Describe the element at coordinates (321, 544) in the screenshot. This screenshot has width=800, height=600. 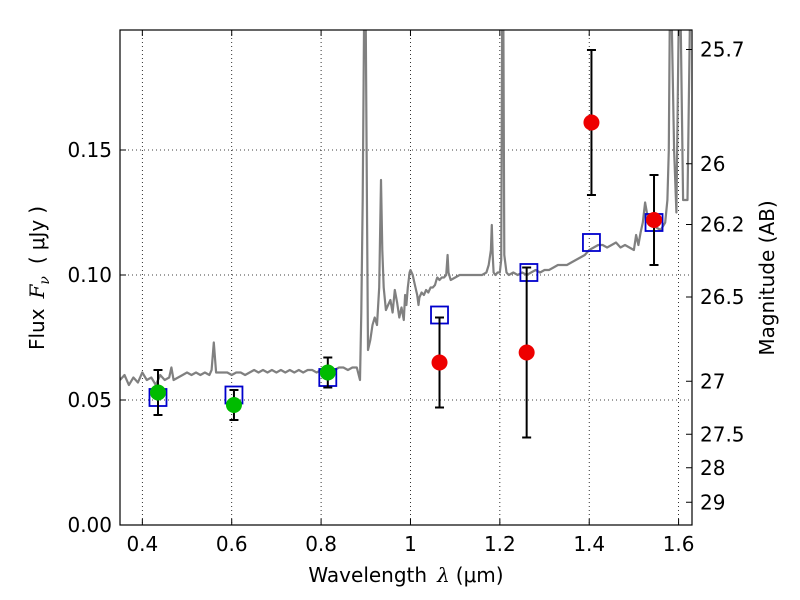
I see `x-tick-label: 0.8` at that location.